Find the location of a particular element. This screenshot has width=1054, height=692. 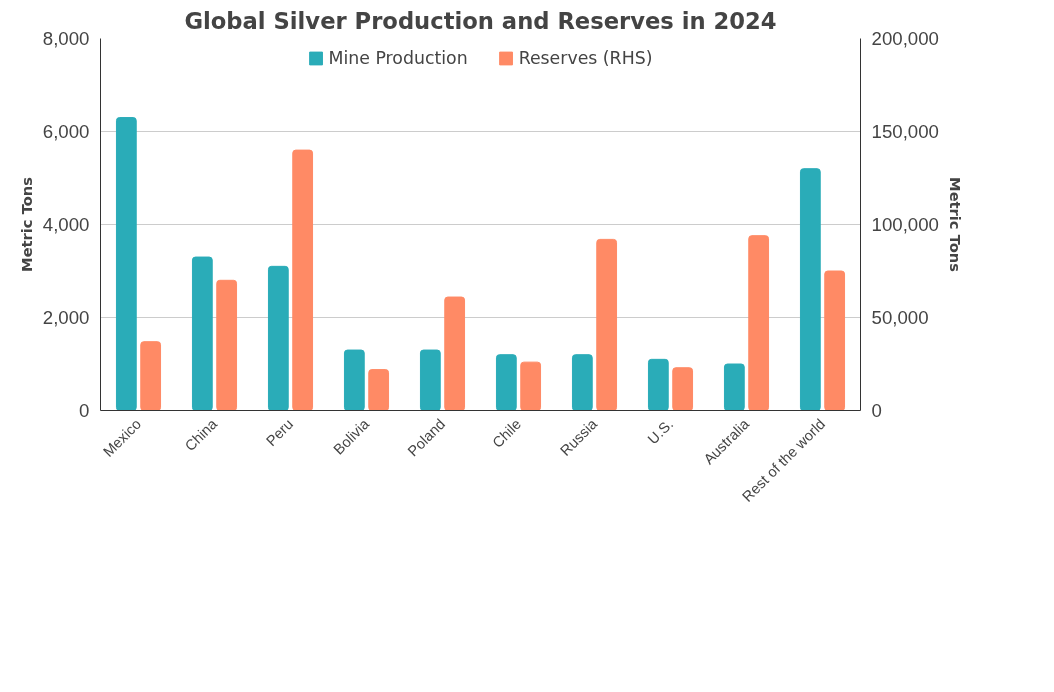

y-tick-label: 4,000 is located at coordinates (66, 224).